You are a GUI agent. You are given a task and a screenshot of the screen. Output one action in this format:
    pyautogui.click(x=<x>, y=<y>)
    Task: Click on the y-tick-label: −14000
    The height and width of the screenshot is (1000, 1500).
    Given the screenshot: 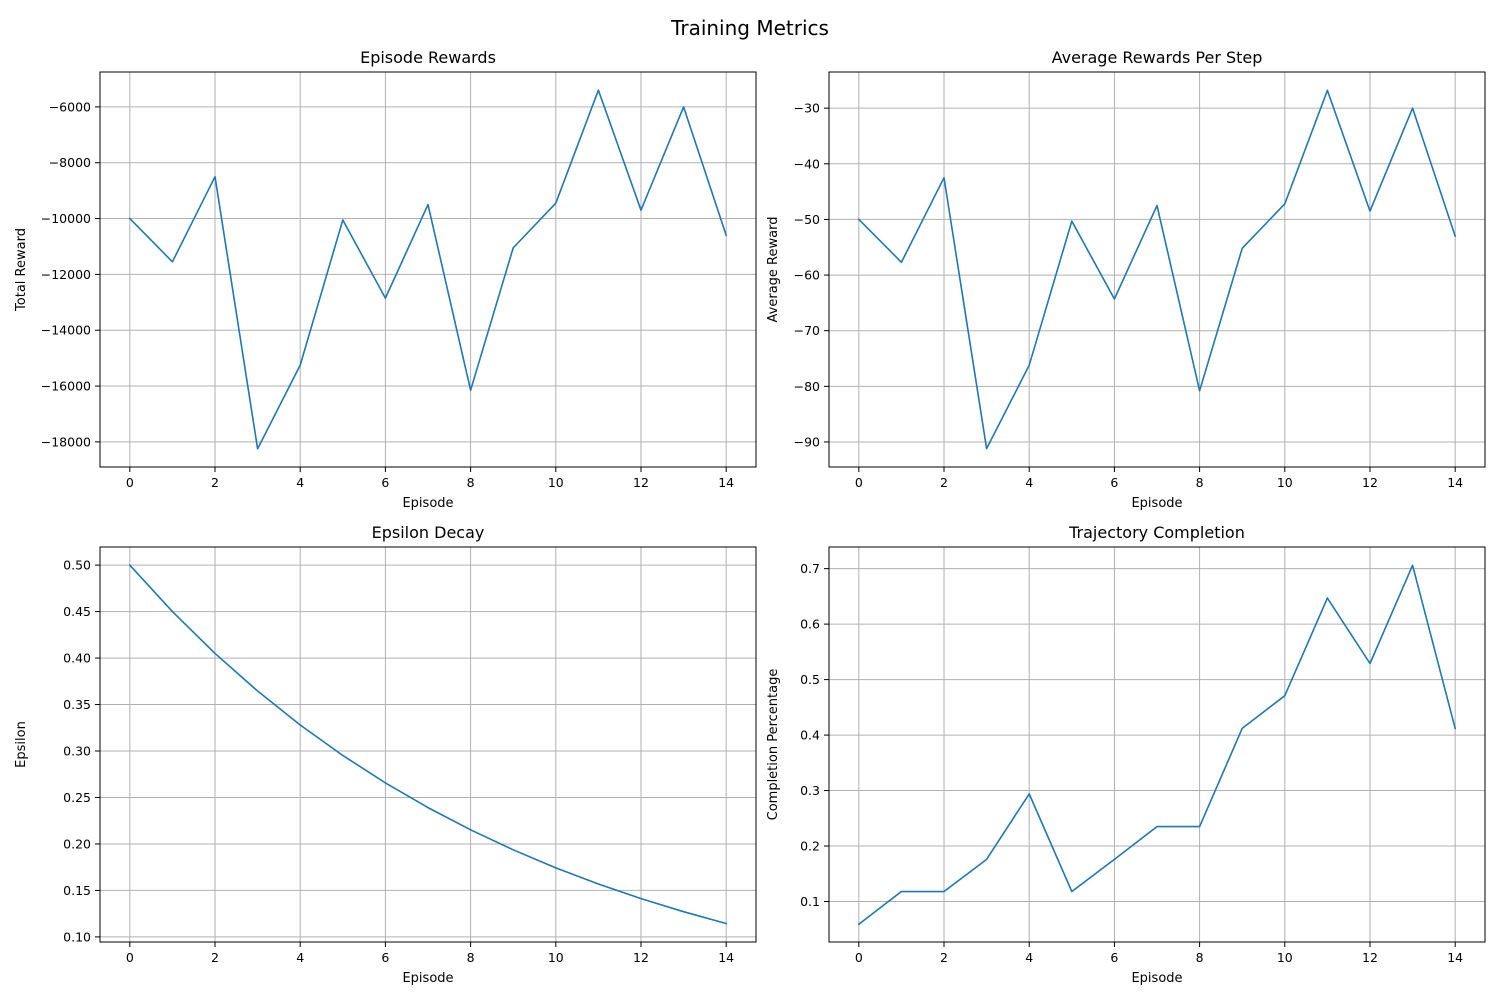 What is the action you would take?
    pyautogui.click(x=66, y=330)
    